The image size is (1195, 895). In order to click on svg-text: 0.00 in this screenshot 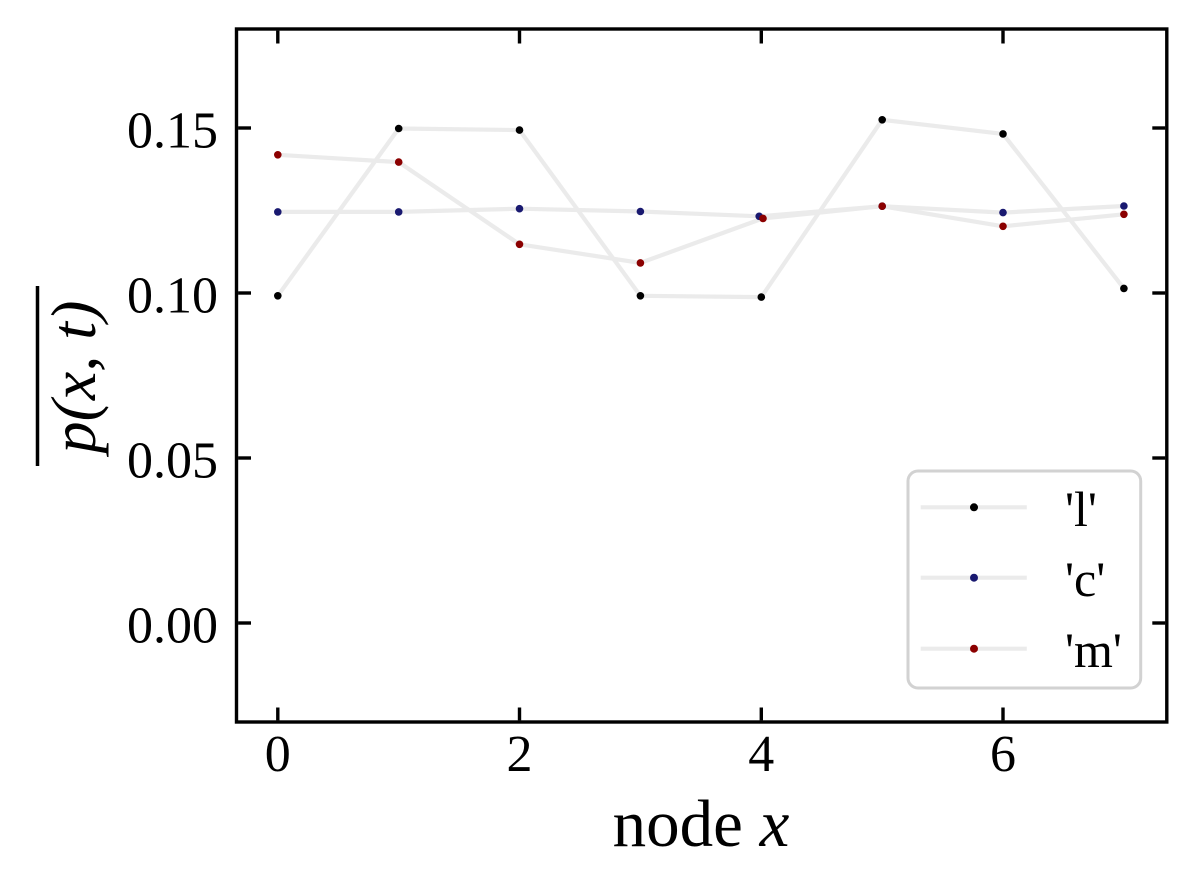, I will do `click(172, 626)`.